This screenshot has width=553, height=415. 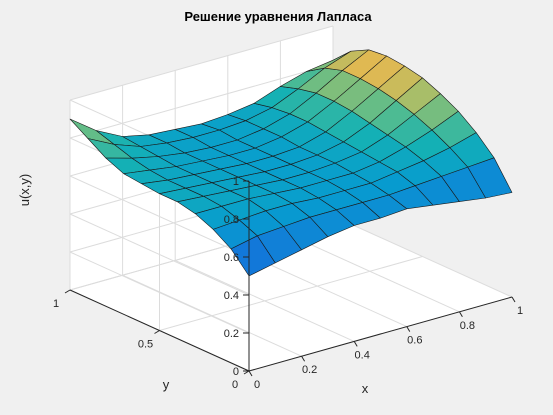 What do you see at coordinates (231, 334) in the screenshot?
I see `z-tick-label: 0.2` at bounding box center [231, 334].